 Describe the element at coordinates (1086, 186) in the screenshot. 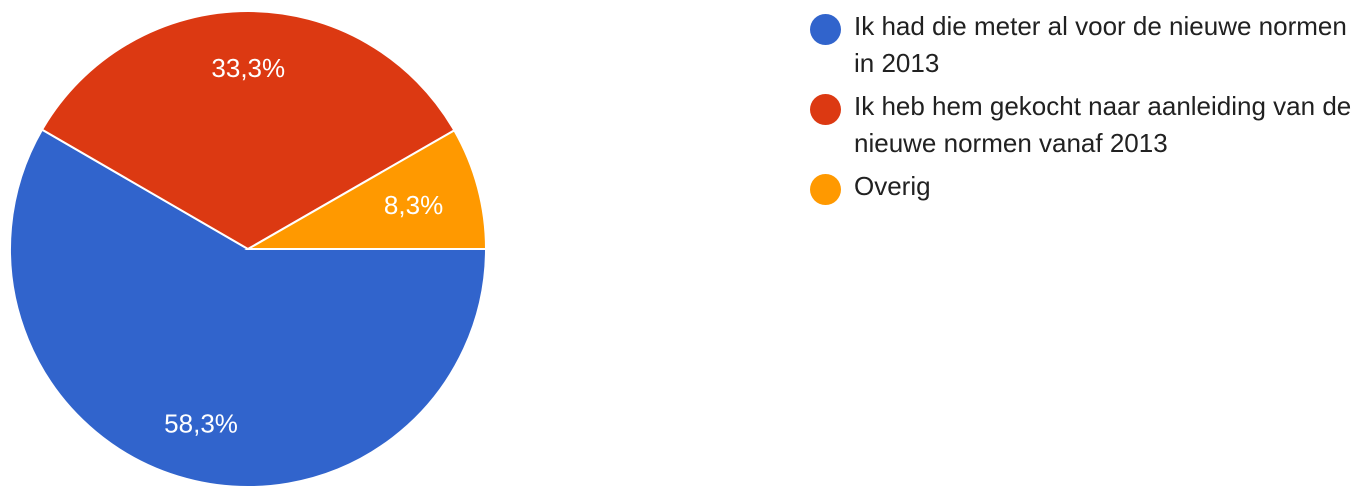

I see `legend-item: Overig` at that location.